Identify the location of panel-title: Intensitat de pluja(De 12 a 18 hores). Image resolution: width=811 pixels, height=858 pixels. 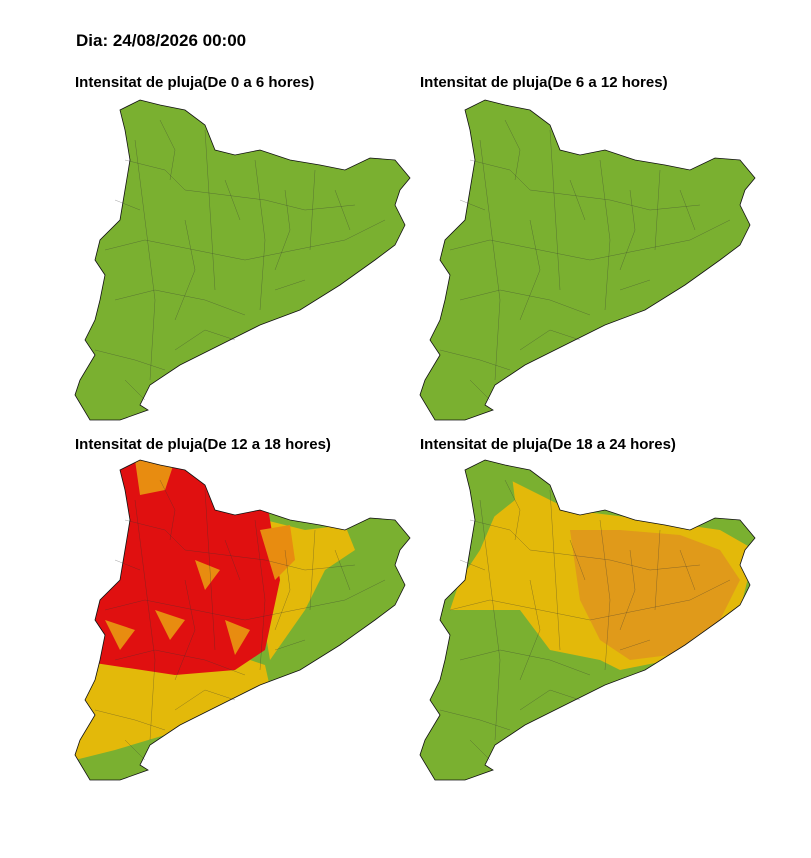
(203, 444).